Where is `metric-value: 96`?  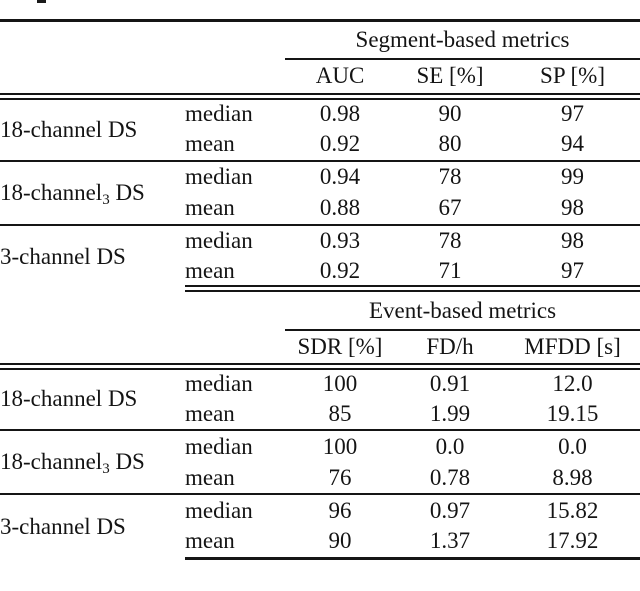
metric-value: 96 is located at coordinates (340, 509).